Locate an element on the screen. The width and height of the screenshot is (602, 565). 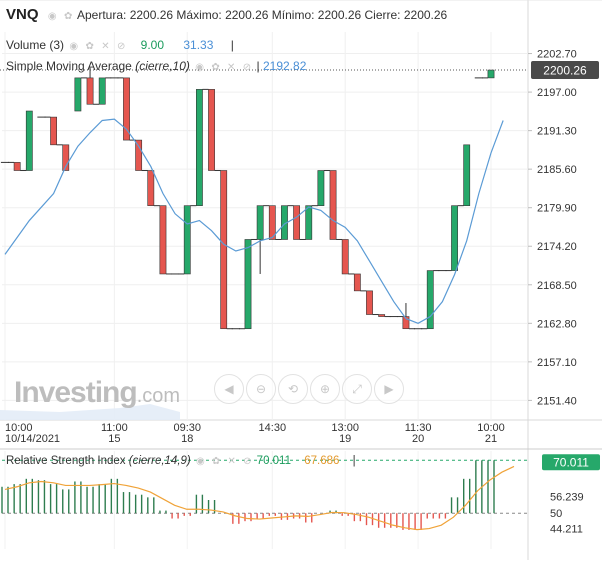
rsi-value-label: 70.011 is located at coordinates (571, 462).